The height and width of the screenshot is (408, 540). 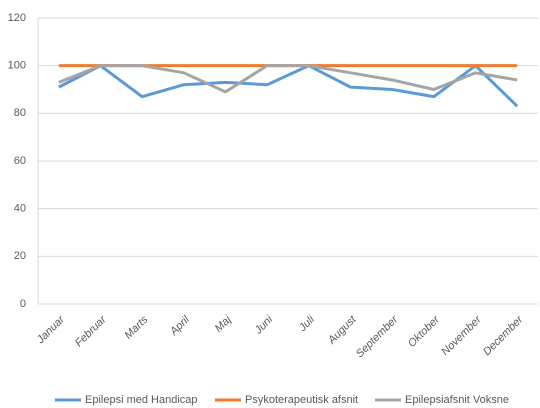 What do you see at coordinates (223, 323) in the screenshot?
I see `x-tick-label: Maj` at bounding box center [223, 323].